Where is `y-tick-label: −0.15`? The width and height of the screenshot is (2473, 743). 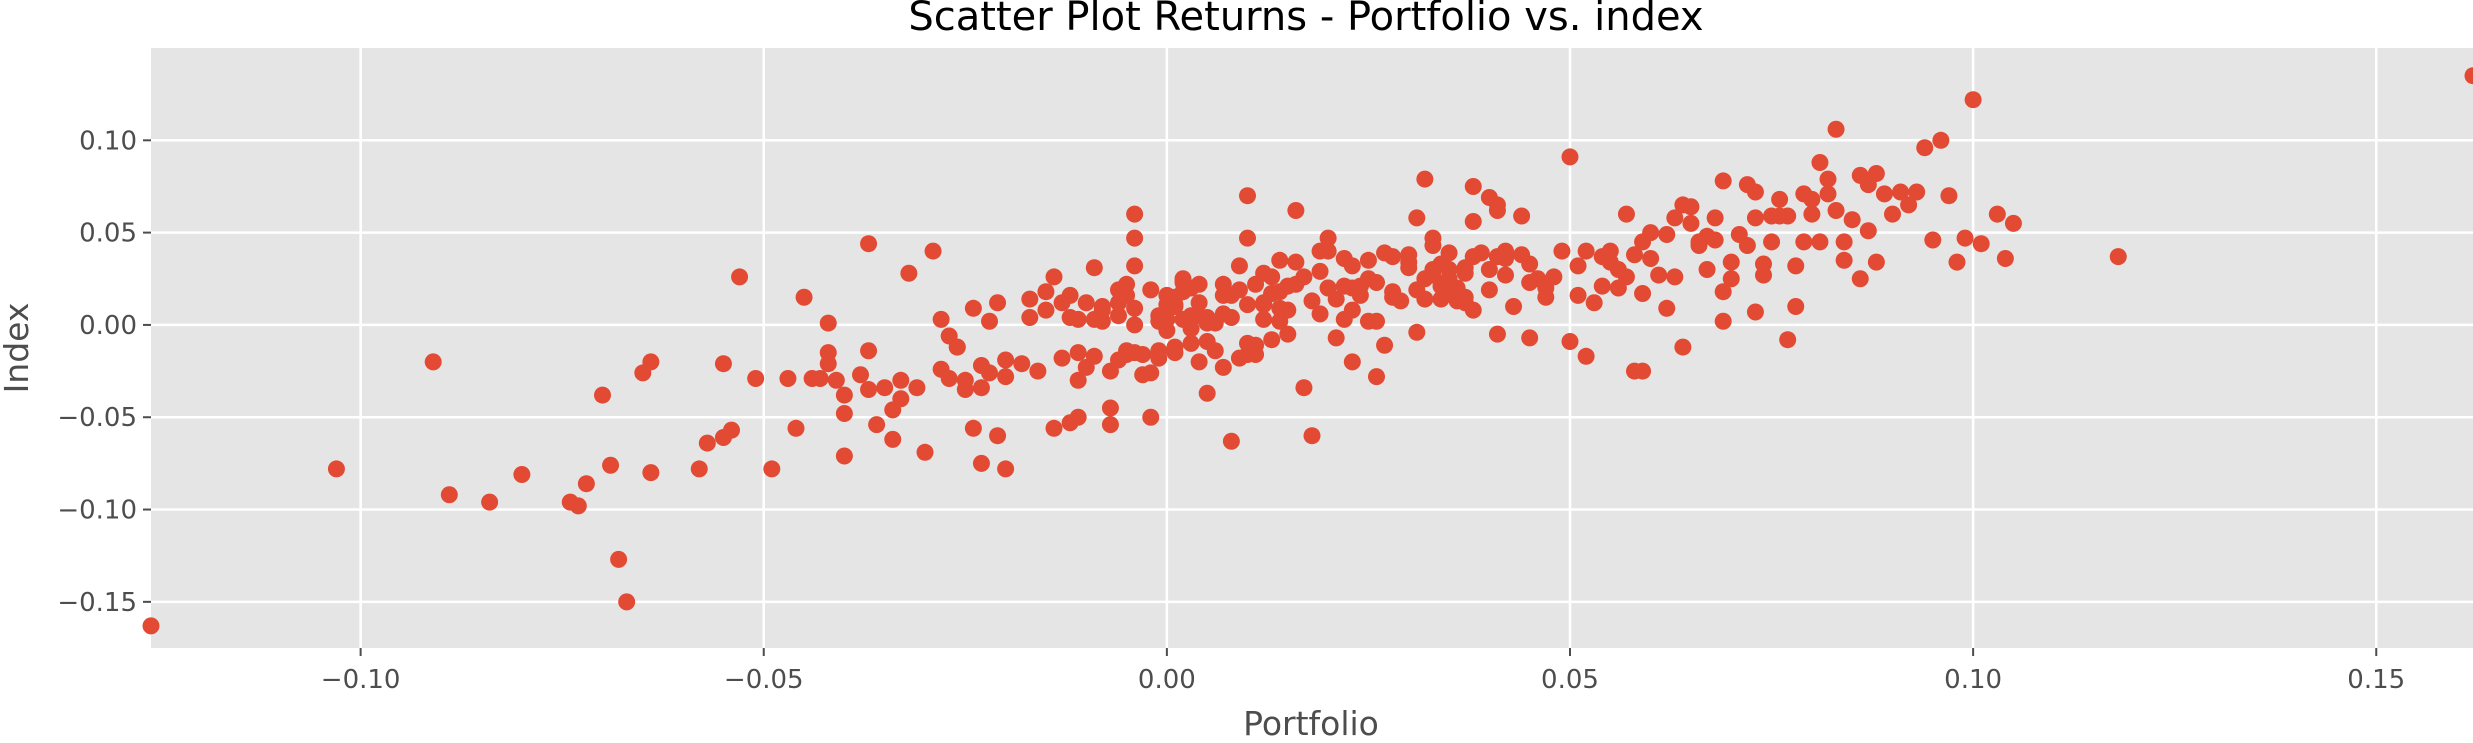
y-tick-label: −0.15 is located at coordinates (97, 603).